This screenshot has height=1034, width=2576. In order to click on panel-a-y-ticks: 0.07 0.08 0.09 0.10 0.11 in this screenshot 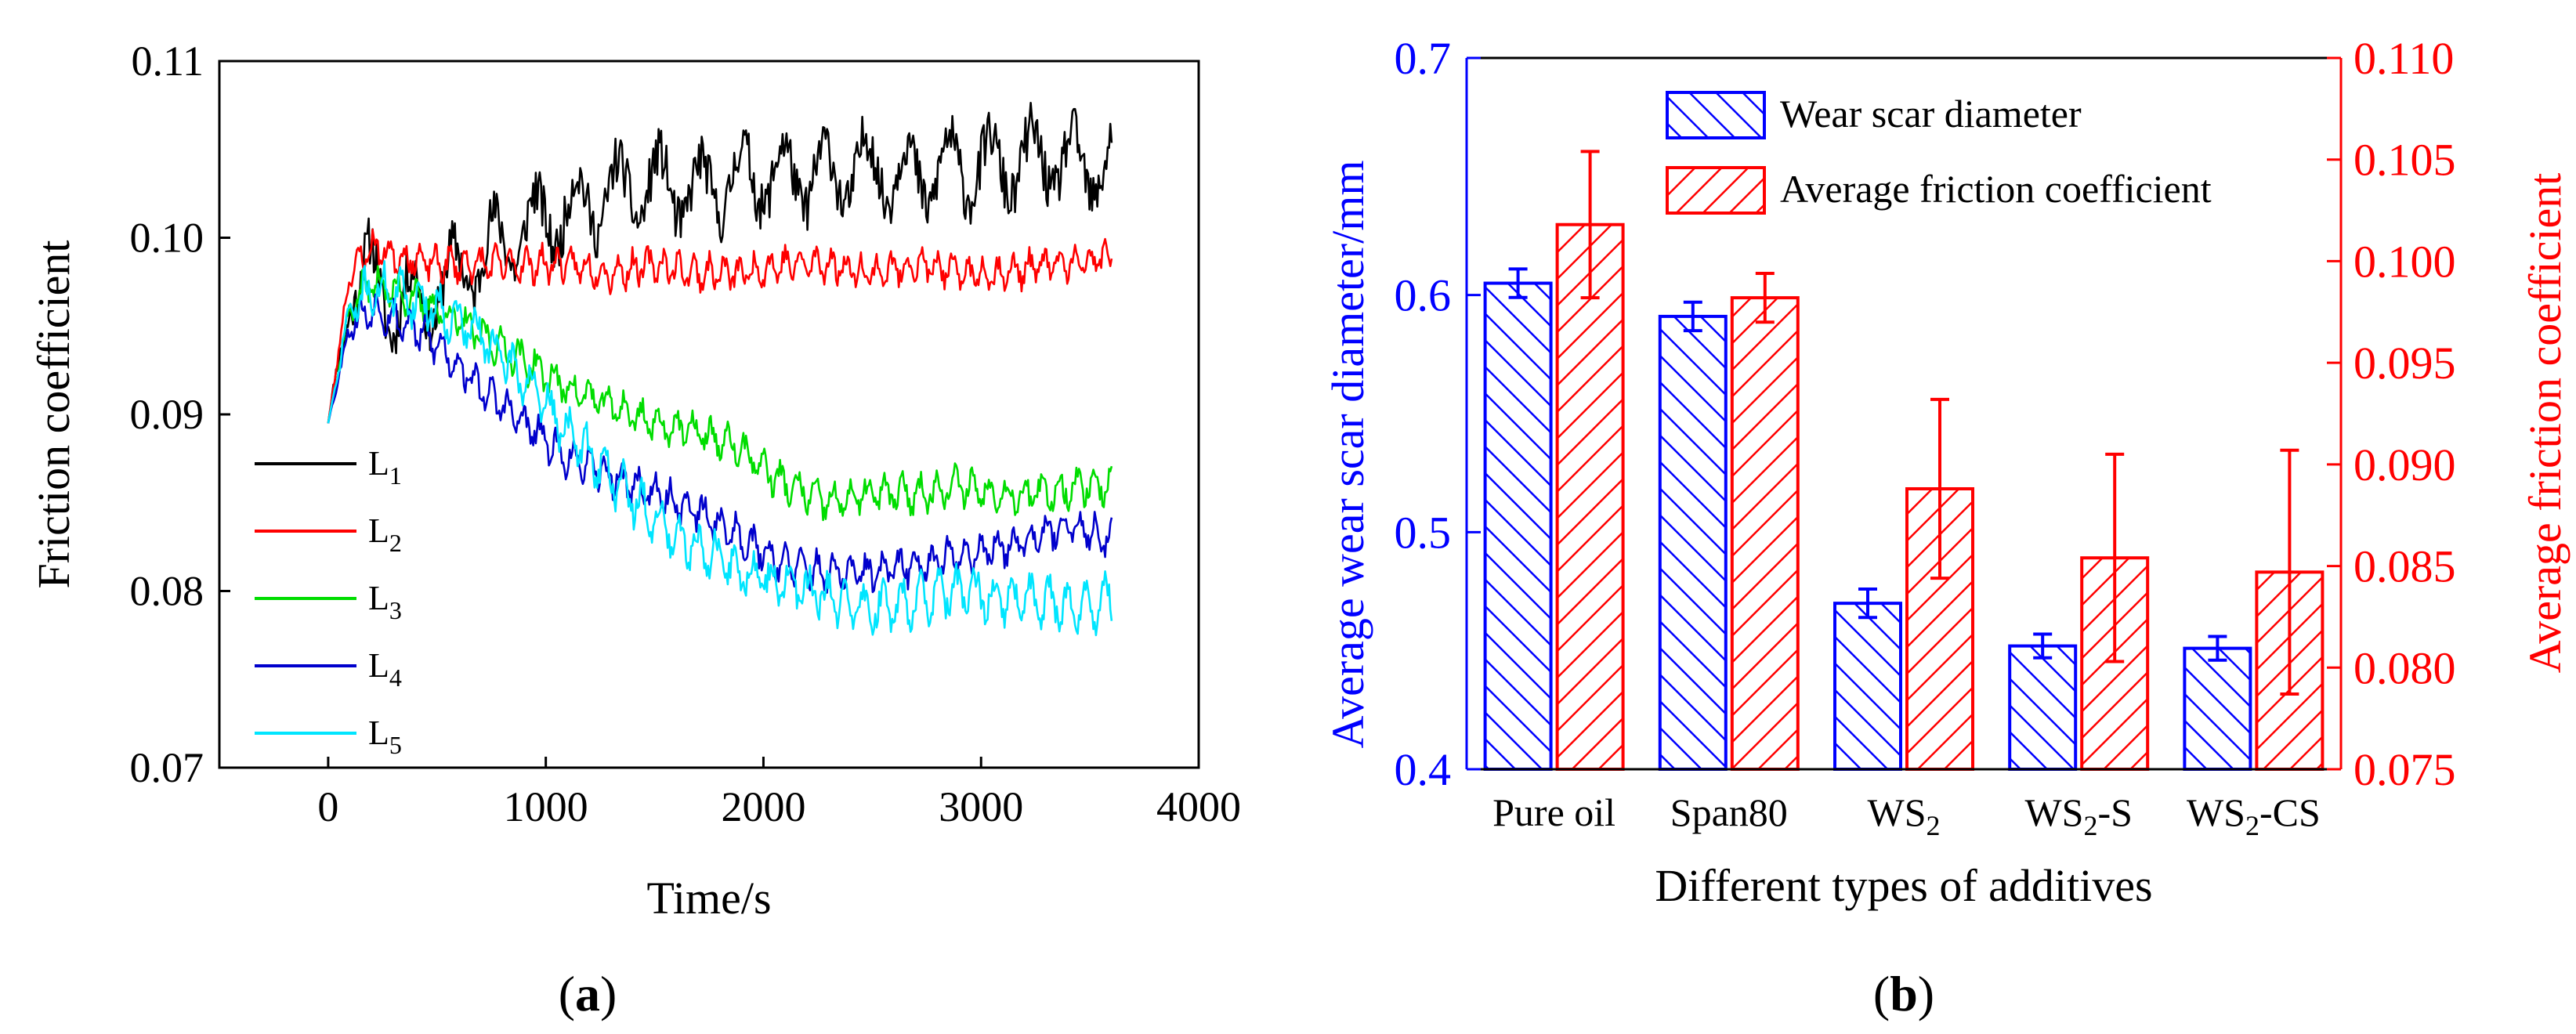, I will do `click(180, 414)`.